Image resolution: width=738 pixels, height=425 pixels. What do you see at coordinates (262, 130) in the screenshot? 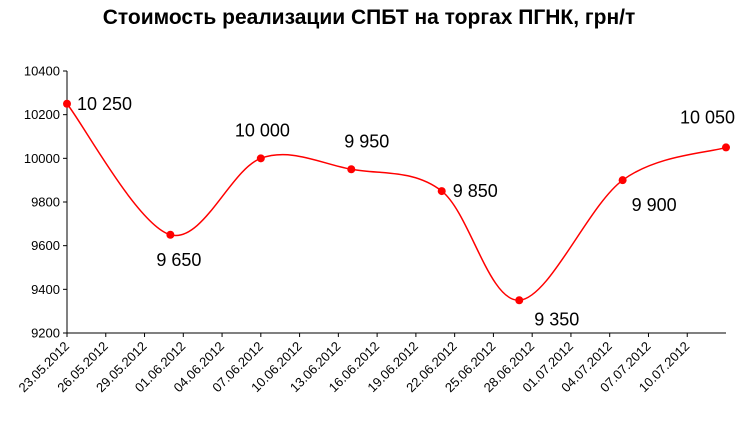
I see `data-label: 10 000` at bounding box center [262, 130].